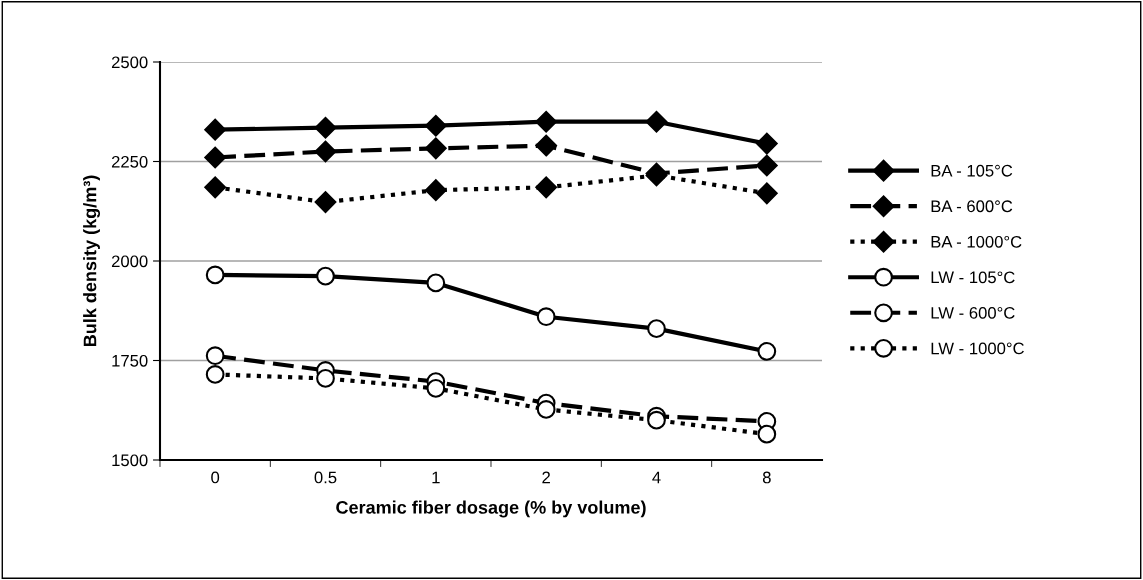 The image size is (1143, 580). I want to click on legend-label: BA - 600°C, so click(972, 206).